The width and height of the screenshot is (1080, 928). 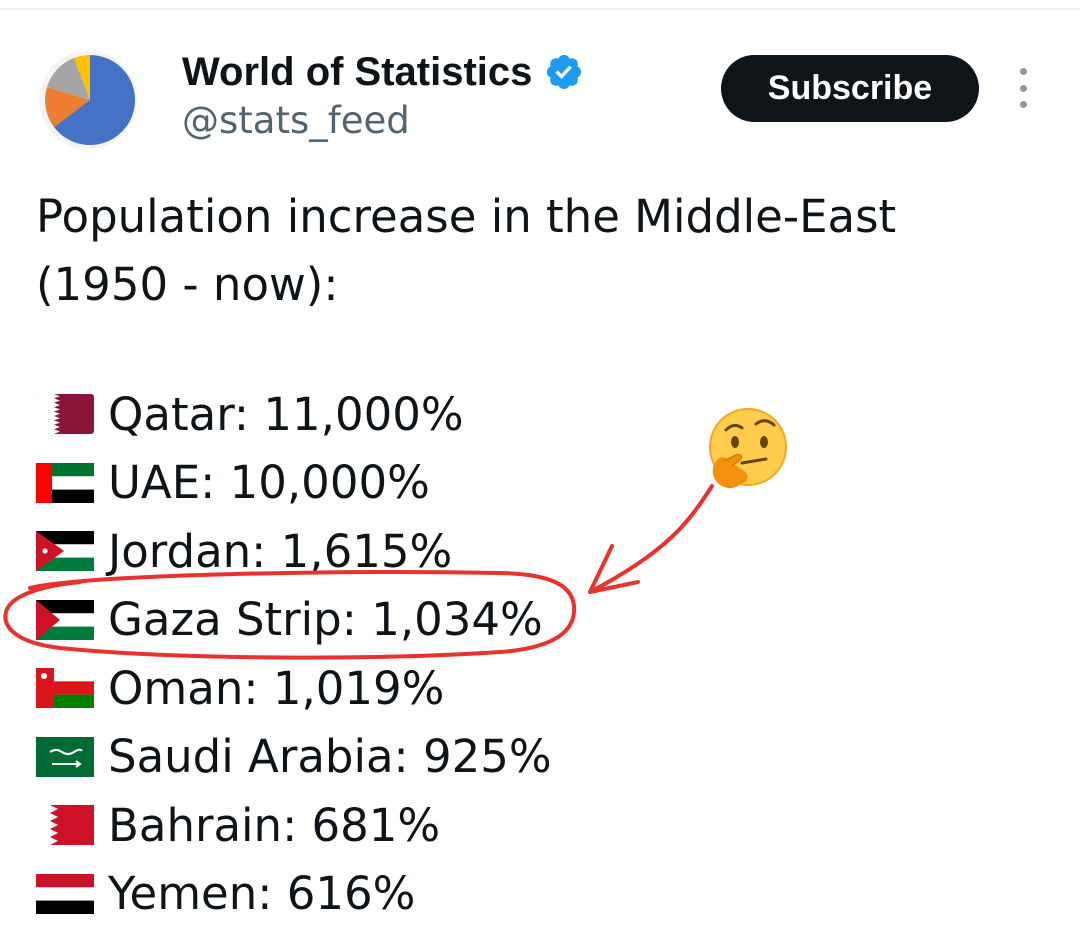 What do you see at coordinates (296, 121) in the screenshot?
I see `account-handle: @stats_feed` at bounding box center [296, 121].